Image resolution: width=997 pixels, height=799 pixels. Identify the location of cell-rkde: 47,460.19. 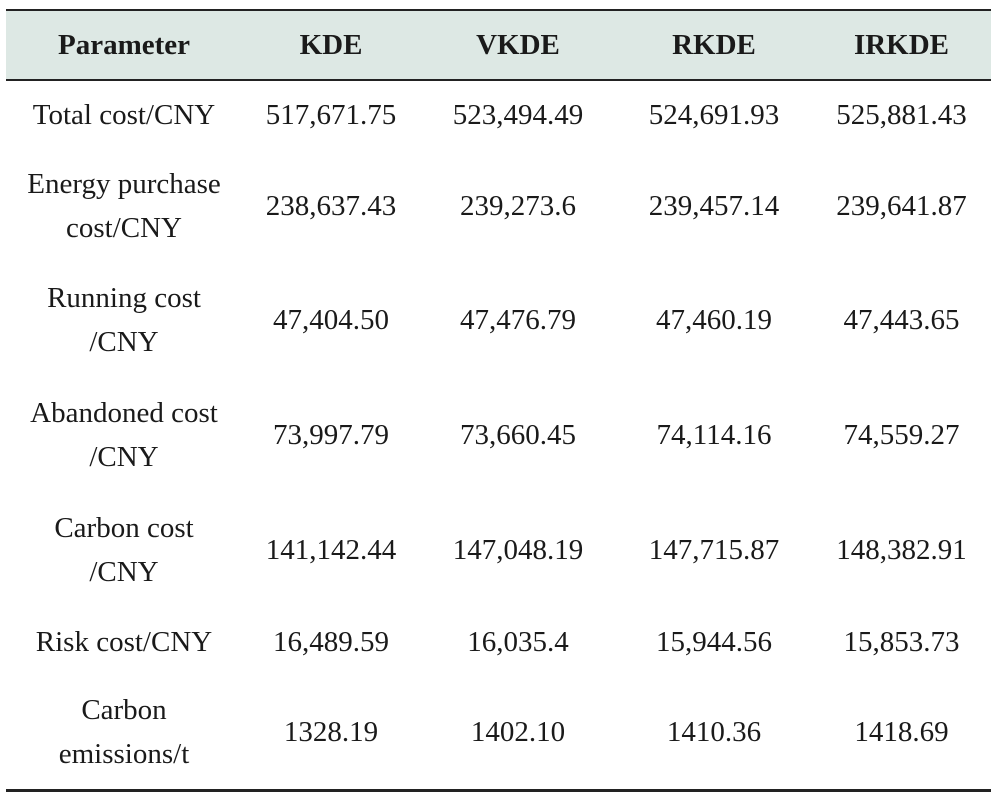
(714, 320).